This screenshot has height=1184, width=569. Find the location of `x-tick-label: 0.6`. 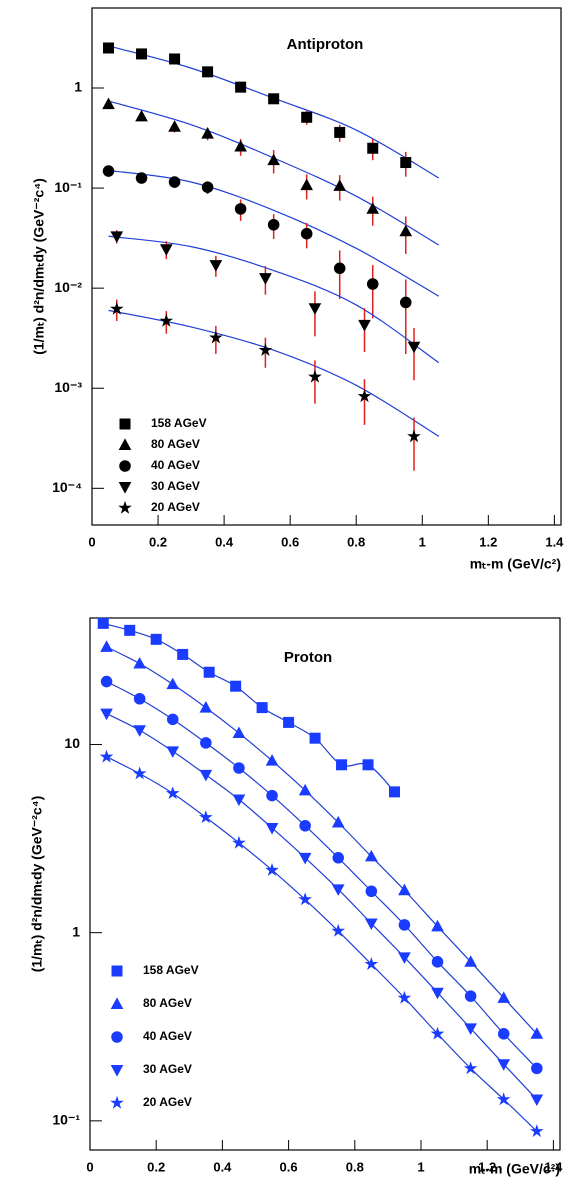

x-tick-label: 0.6 is located at coordinates (289, 1166).